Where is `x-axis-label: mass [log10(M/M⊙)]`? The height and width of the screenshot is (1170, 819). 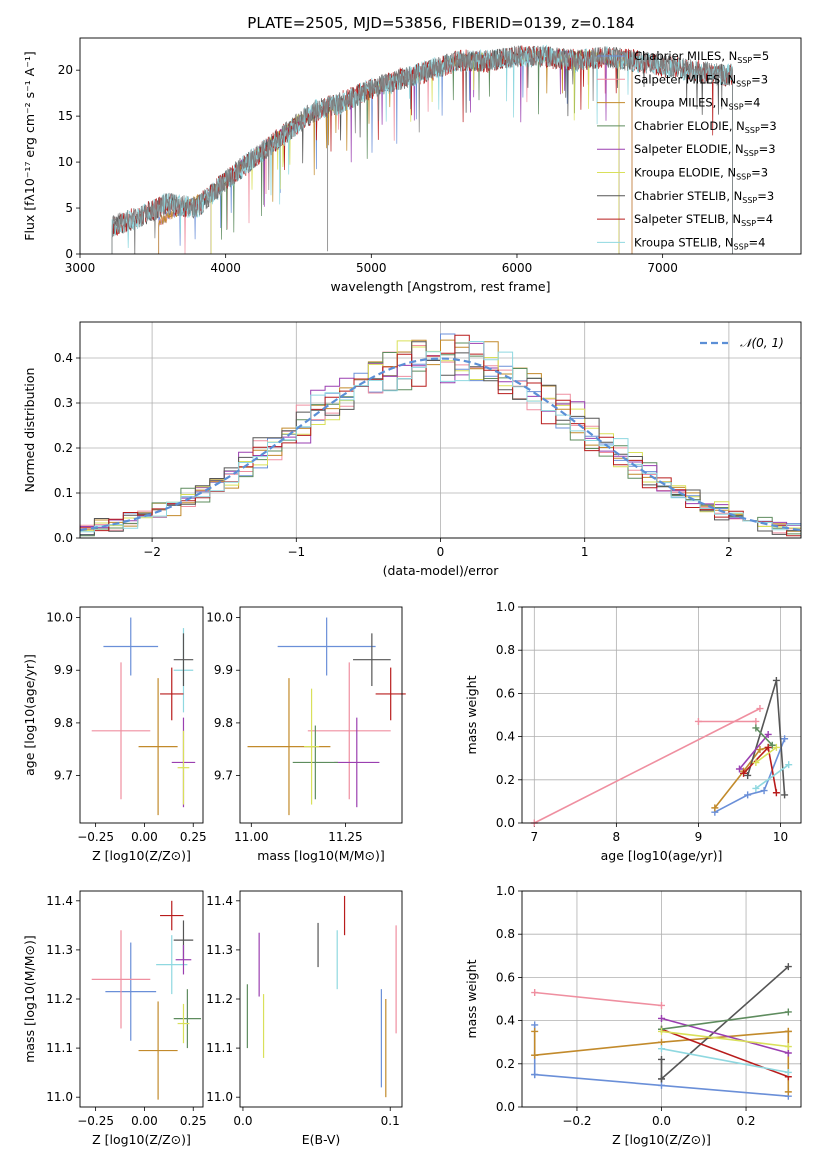 x-axis-label: mass [log10(M/M⊙)] is located at coordinates (321, 855).